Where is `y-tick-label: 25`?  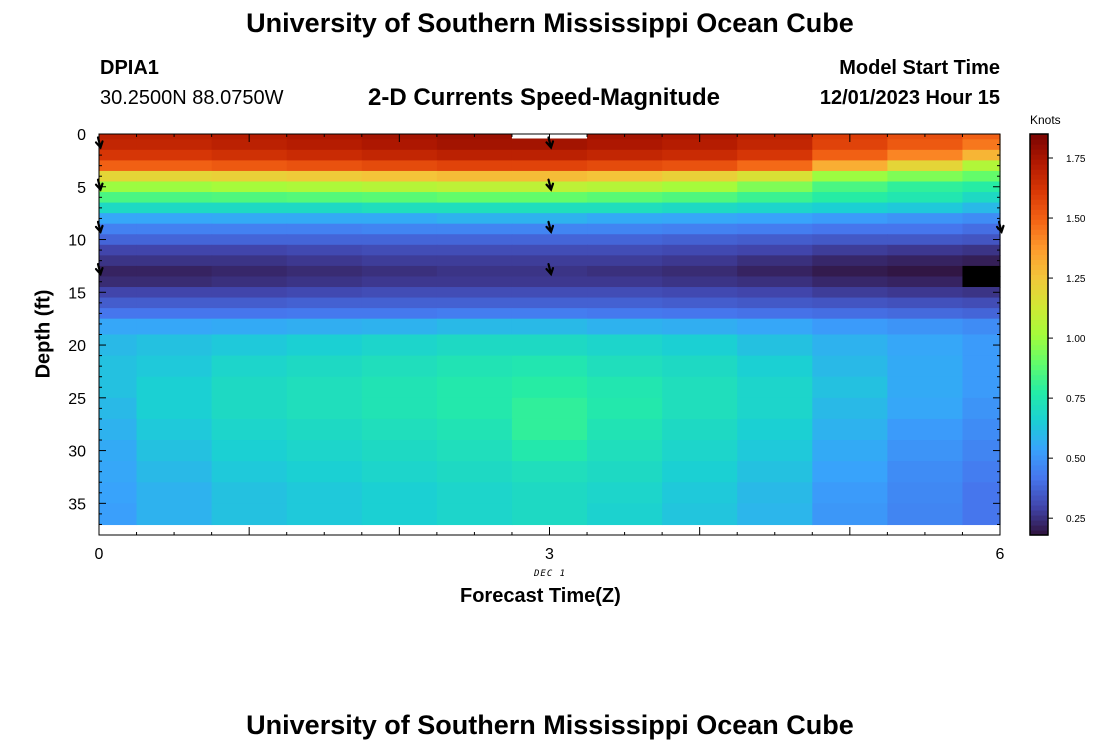
y-tick-label: 25 is located at coordinates (77, 399).